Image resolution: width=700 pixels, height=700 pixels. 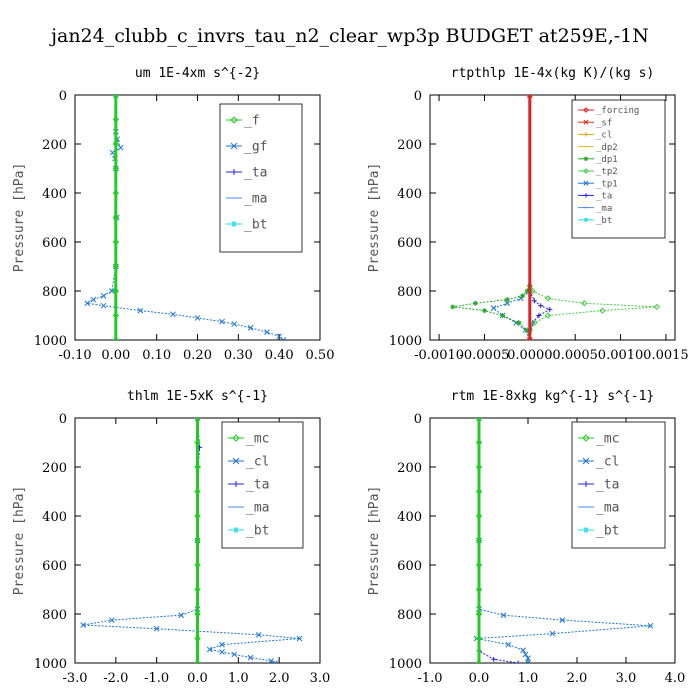 I want to click on series-f, so click(x=116, y=217).